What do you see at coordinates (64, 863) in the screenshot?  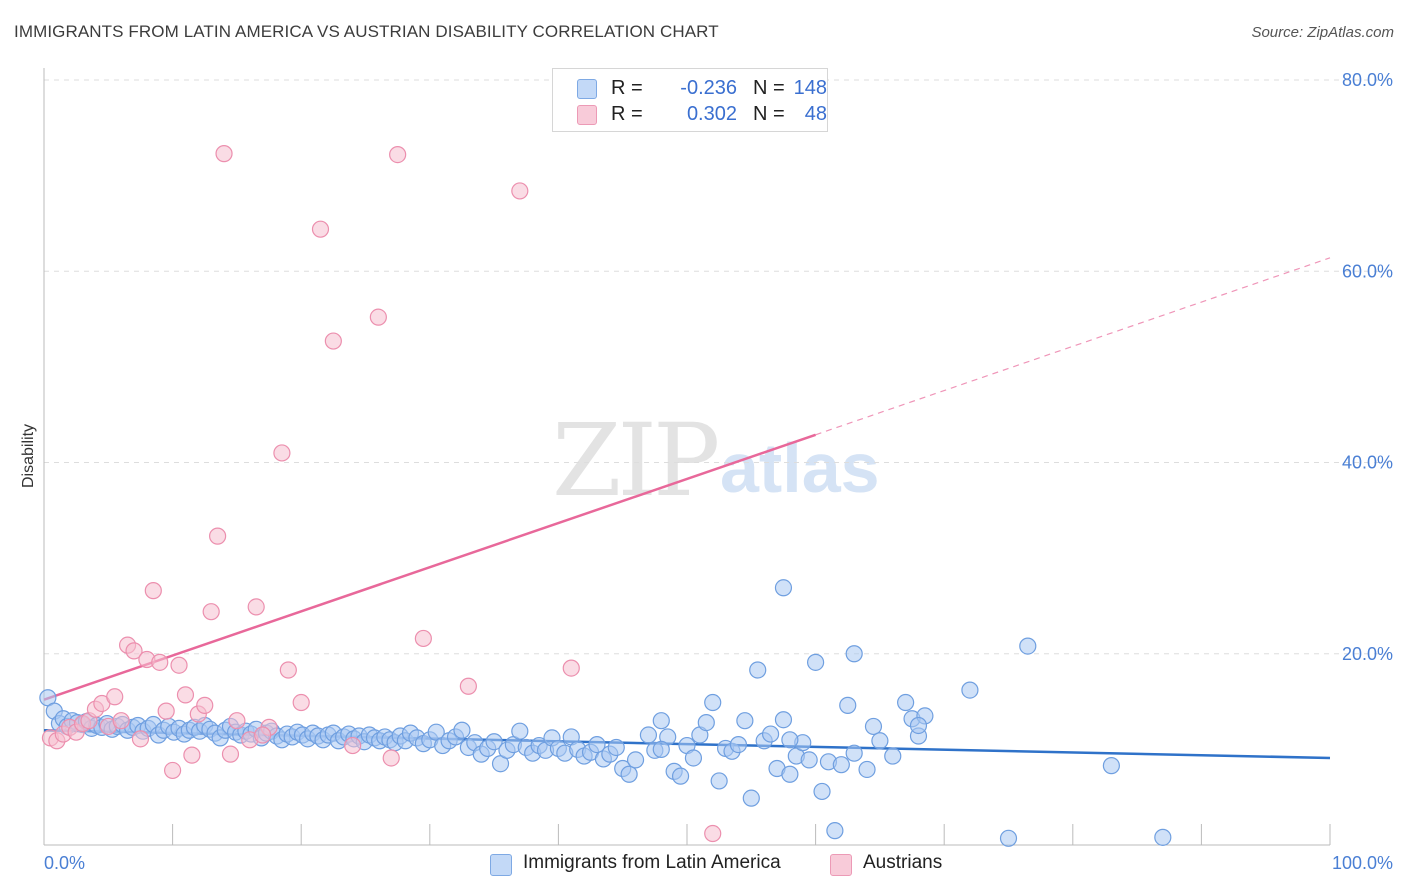 I see `x-tick-label: 0.0%` at bounding box center [64, 863].